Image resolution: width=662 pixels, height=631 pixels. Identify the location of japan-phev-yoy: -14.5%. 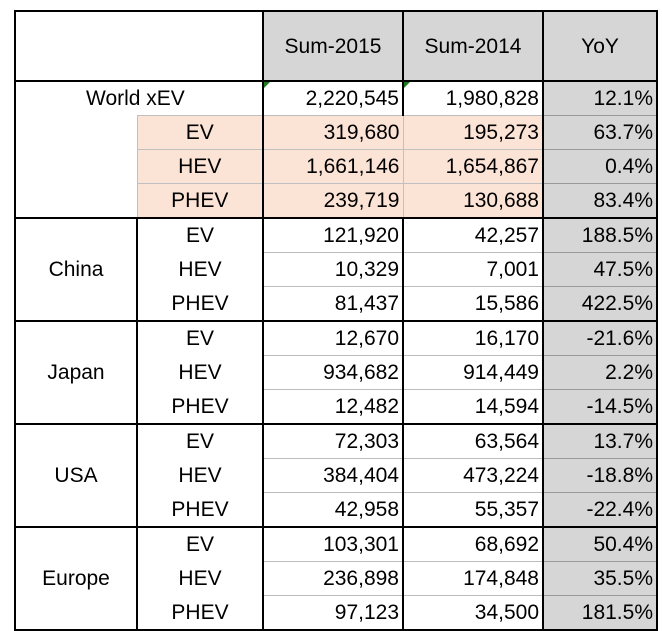
(600, 407).